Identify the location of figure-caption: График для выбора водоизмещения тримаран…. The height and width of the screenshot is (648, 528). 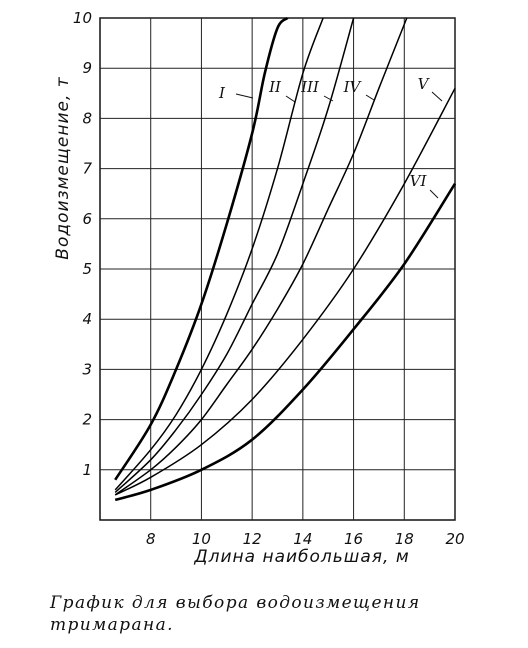
(235, 614).